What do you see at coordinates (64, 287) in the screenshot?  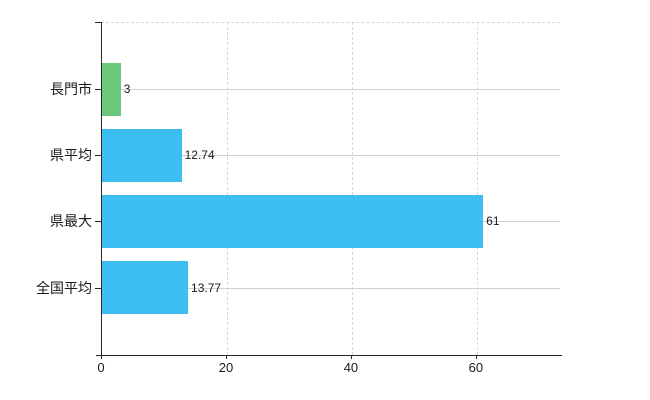 I see `category-label: 全国平均` at bounding box center [64, 287].